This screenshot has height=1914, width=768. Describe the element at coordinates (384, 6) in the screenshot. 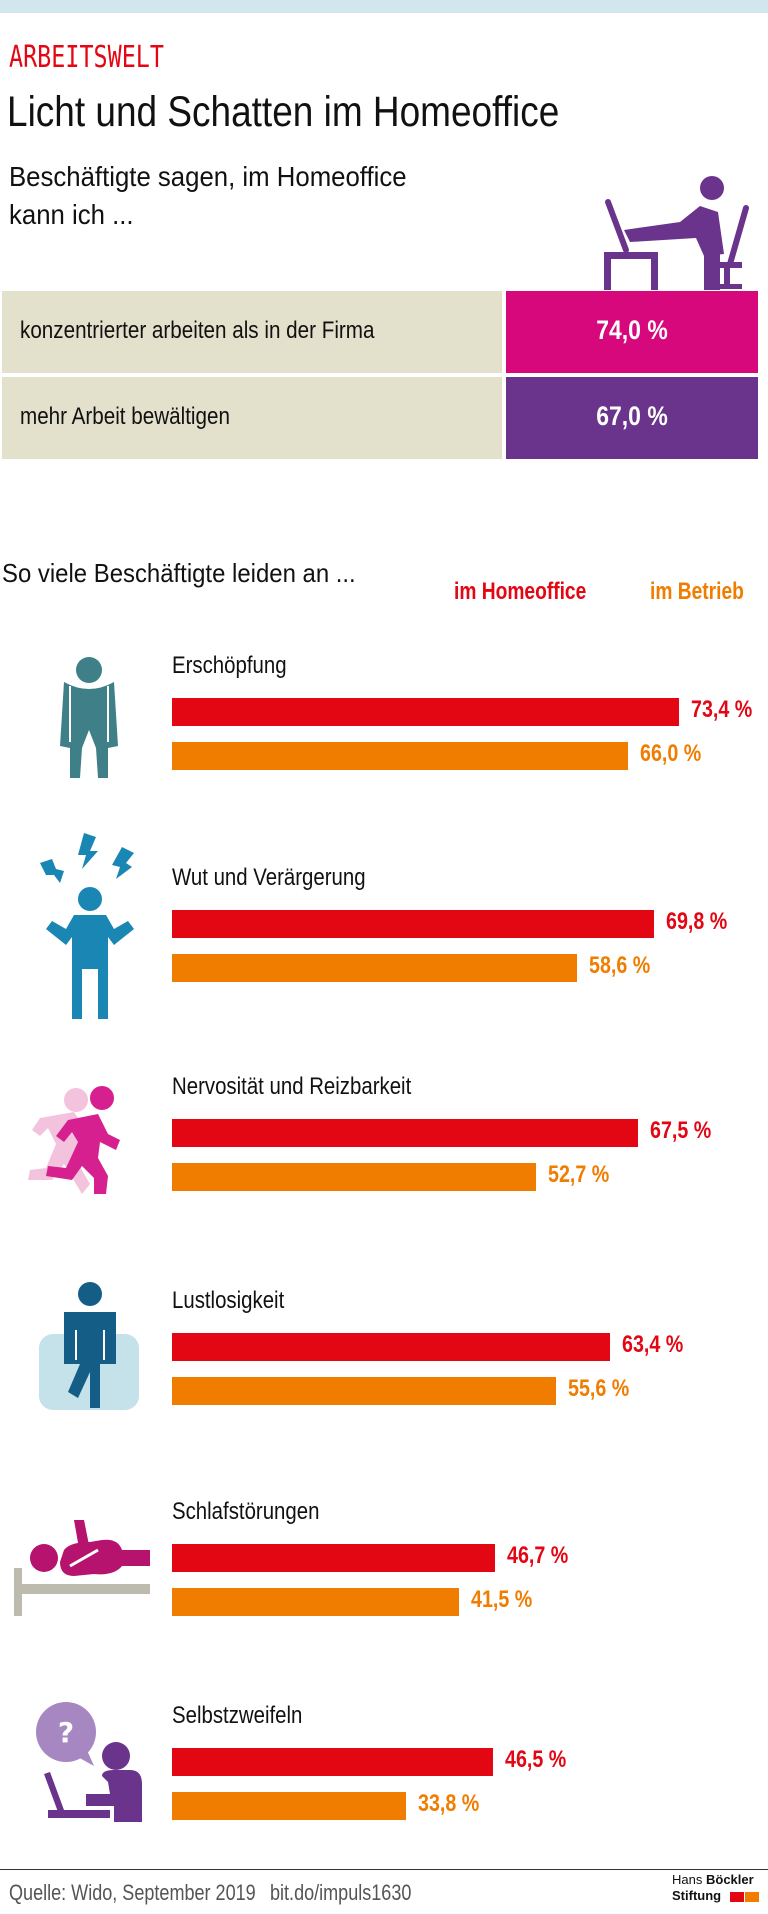

I see `top-band` at that location.